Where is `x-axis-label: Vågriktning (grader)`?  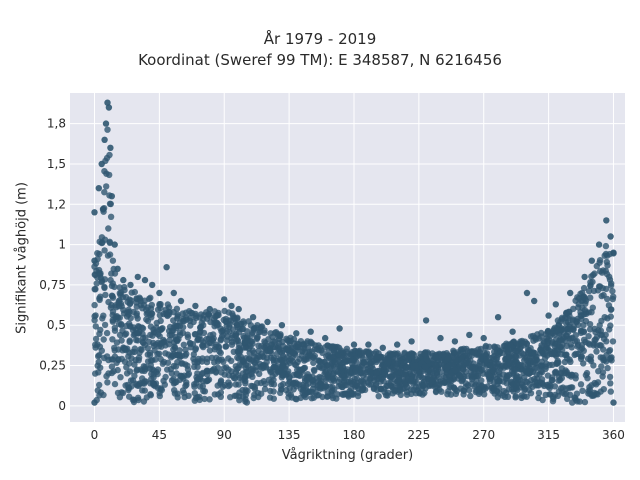 x-axis-label: Vågriktning (grader) is located at coordinates (347, 455).